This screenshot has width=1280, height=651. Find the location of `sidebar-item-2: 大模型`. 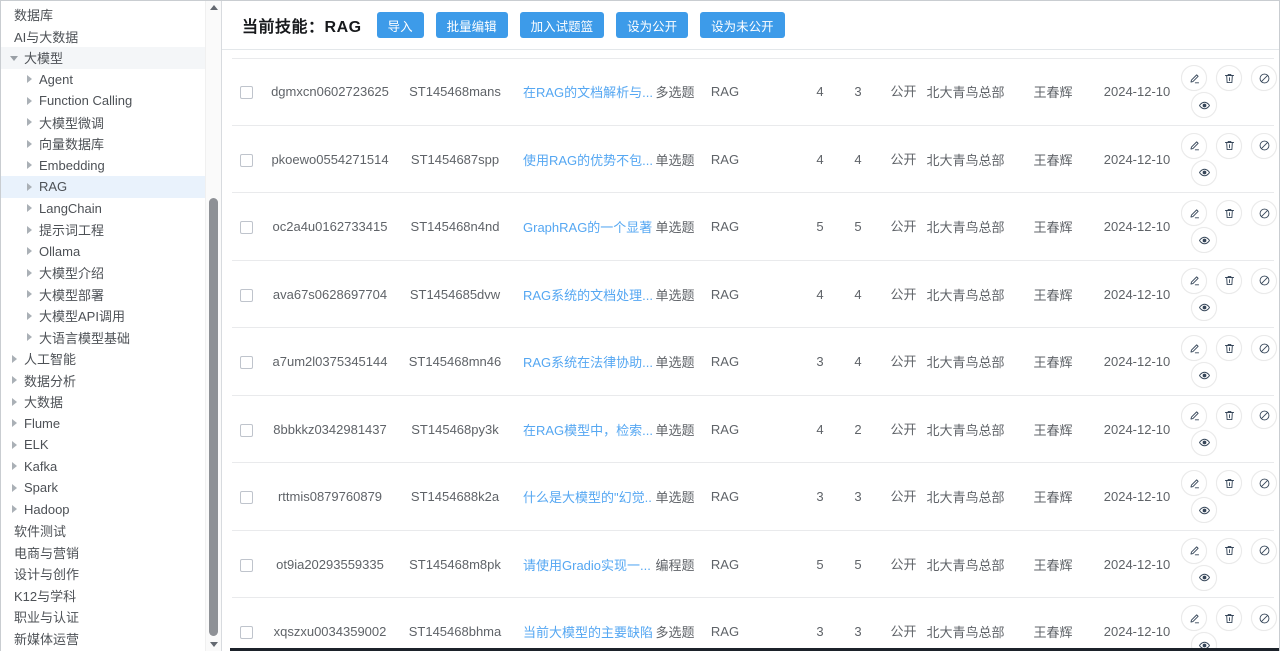

sidebar-item-2: 大模型 is located at coordinates (103, 58).